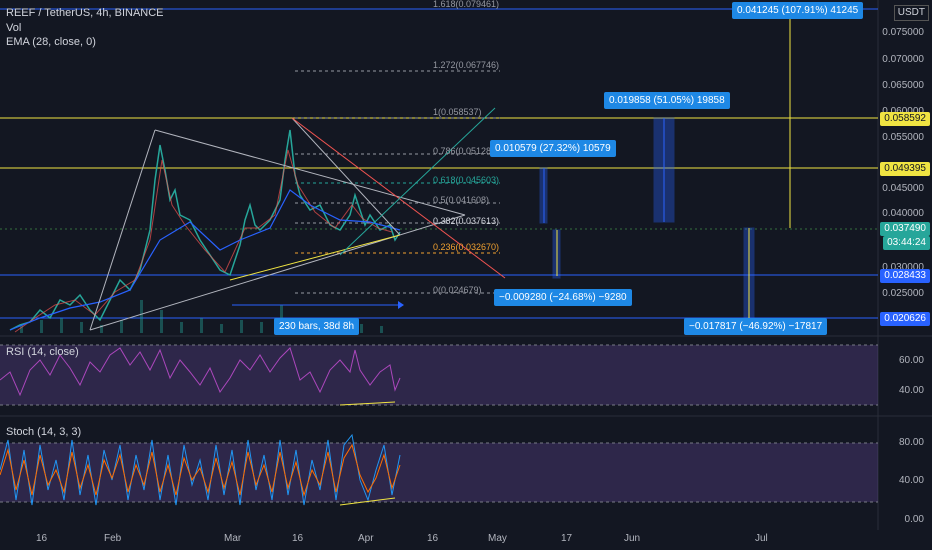 The image size is (932, 550). I want to click on measure-label-m4: −0.009280 (−24.68%) −9280, so click(563, 297).